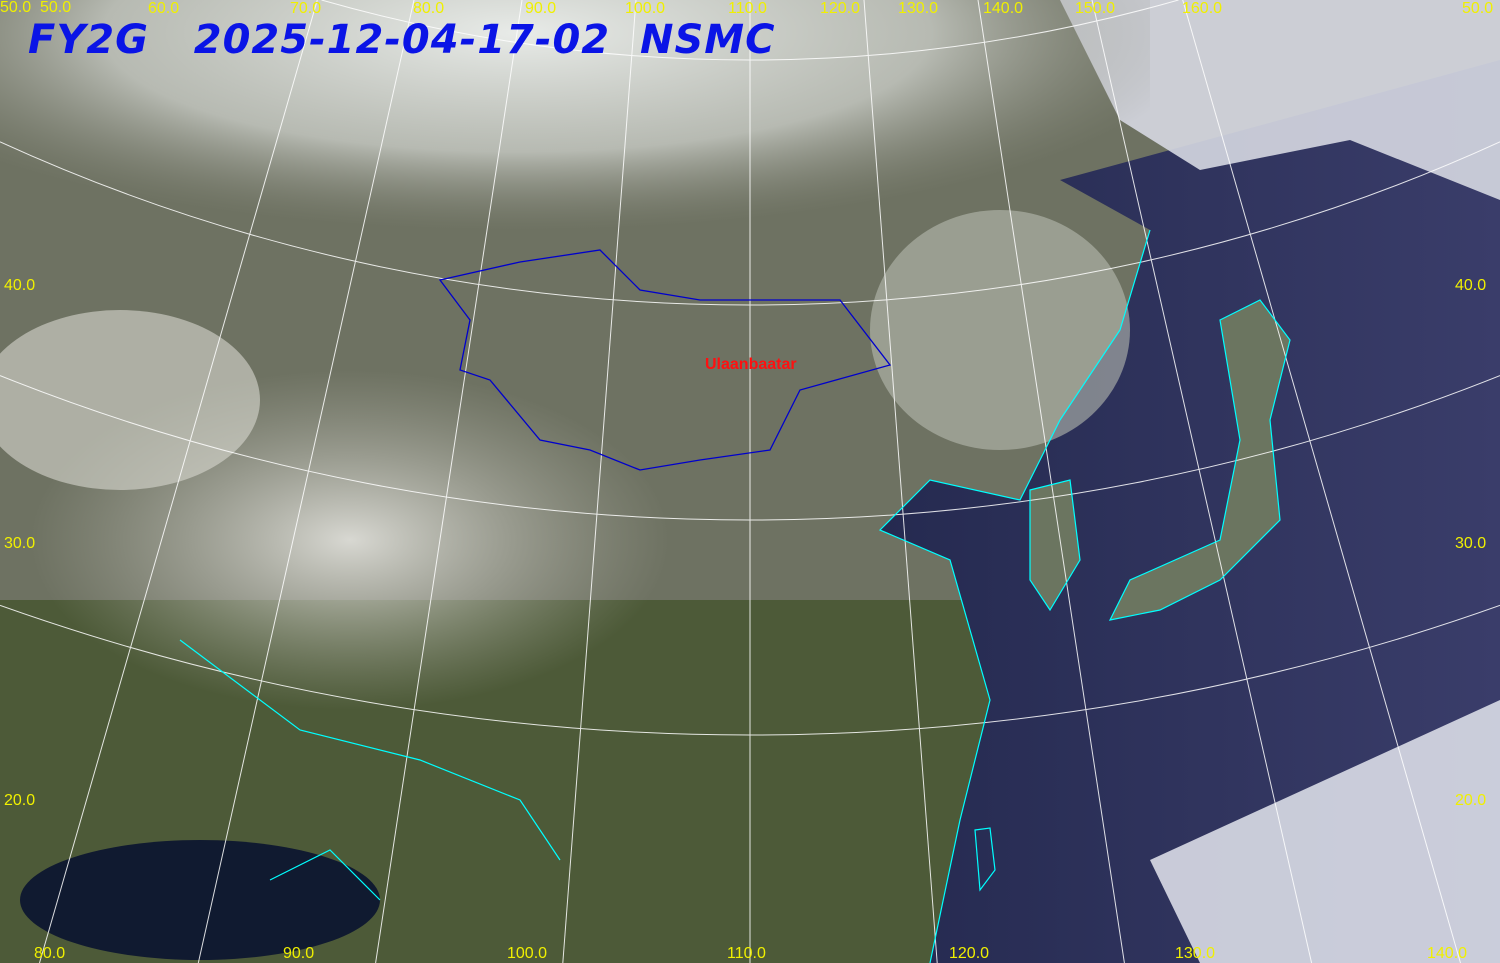 This screenshot has height=963, width=1500. What do you see at coordinates (665, 360) in the screenshot?
I see `mongolia-border` at bounding box center [665, 360].